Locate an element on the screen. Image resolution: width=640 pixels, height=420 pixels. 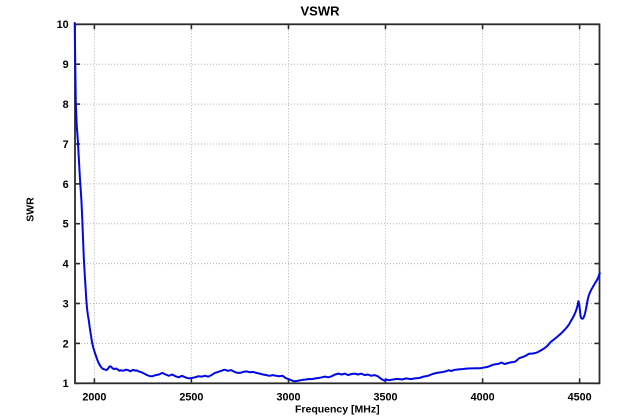
svg-text: 10 is located at coordinates (63, 25).